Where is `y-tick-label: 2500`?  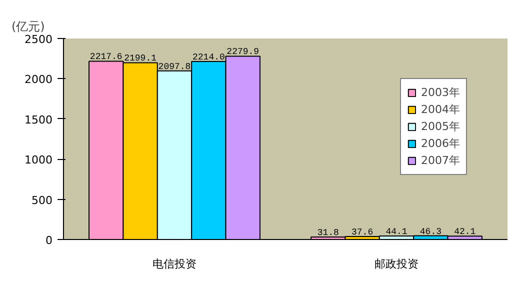
y-tick-label: 2500 is located at coordinates (38, 39).